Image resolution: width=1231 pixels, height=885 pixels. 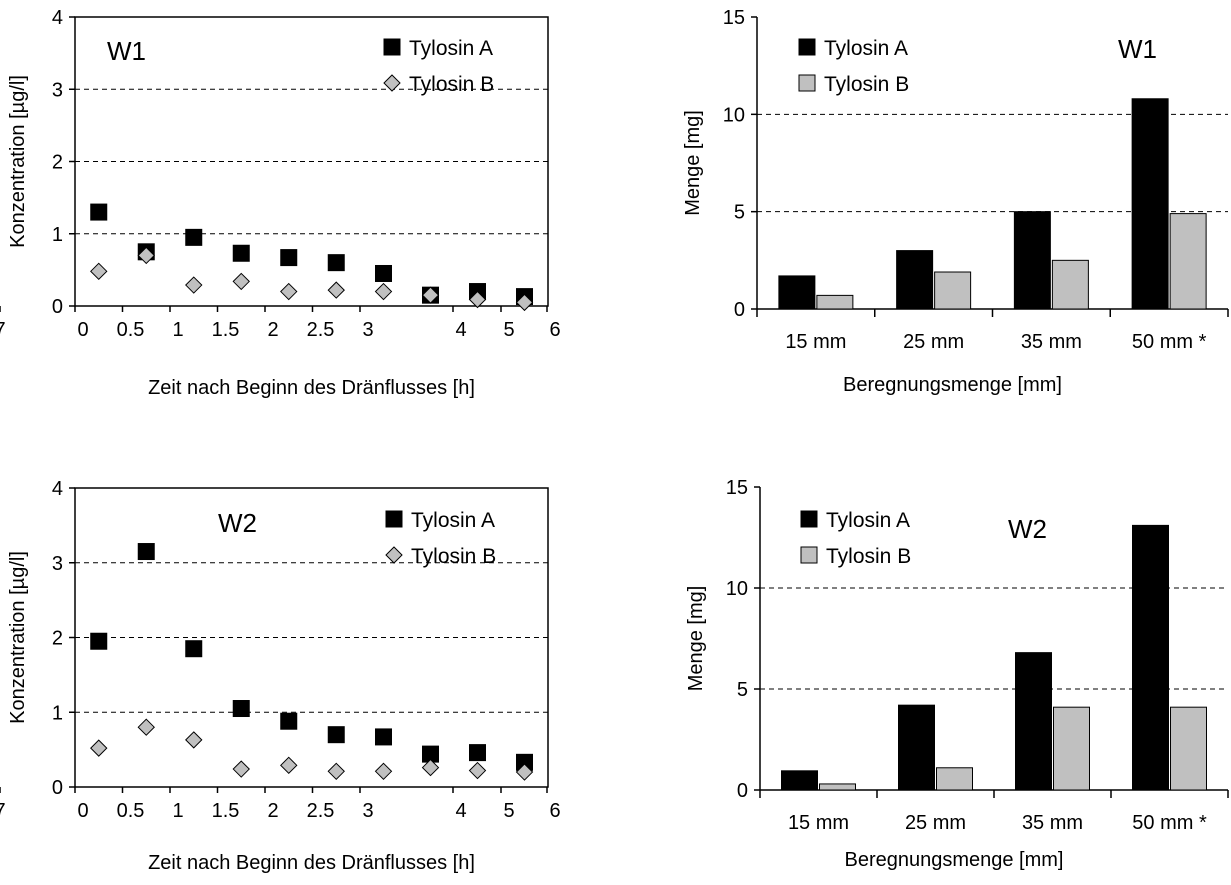 I want to click on x-axis-title: Zeit nach Beginn des Dränflusses [h], so click(x=311, y=388).